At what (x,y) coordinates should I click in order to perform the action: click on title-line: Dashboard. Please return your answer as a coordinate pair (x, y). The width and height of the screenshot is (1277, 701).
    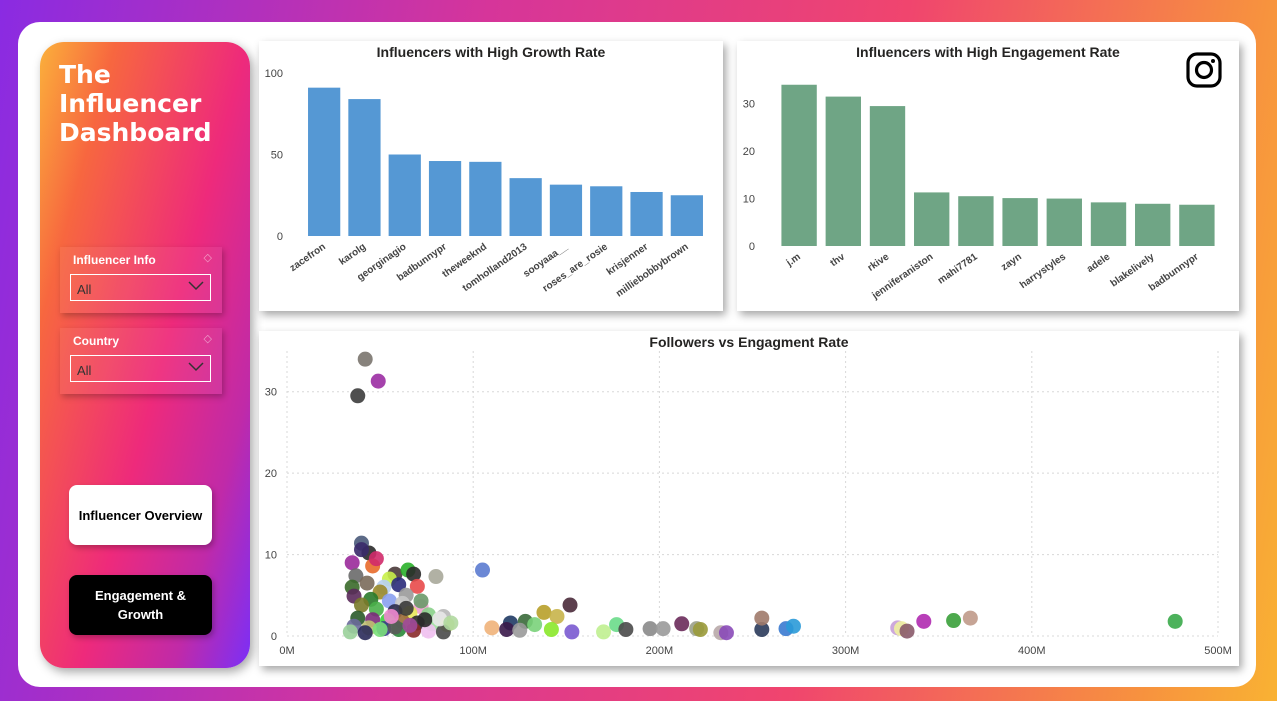
    Looking at the image, I should click on (135, 132).